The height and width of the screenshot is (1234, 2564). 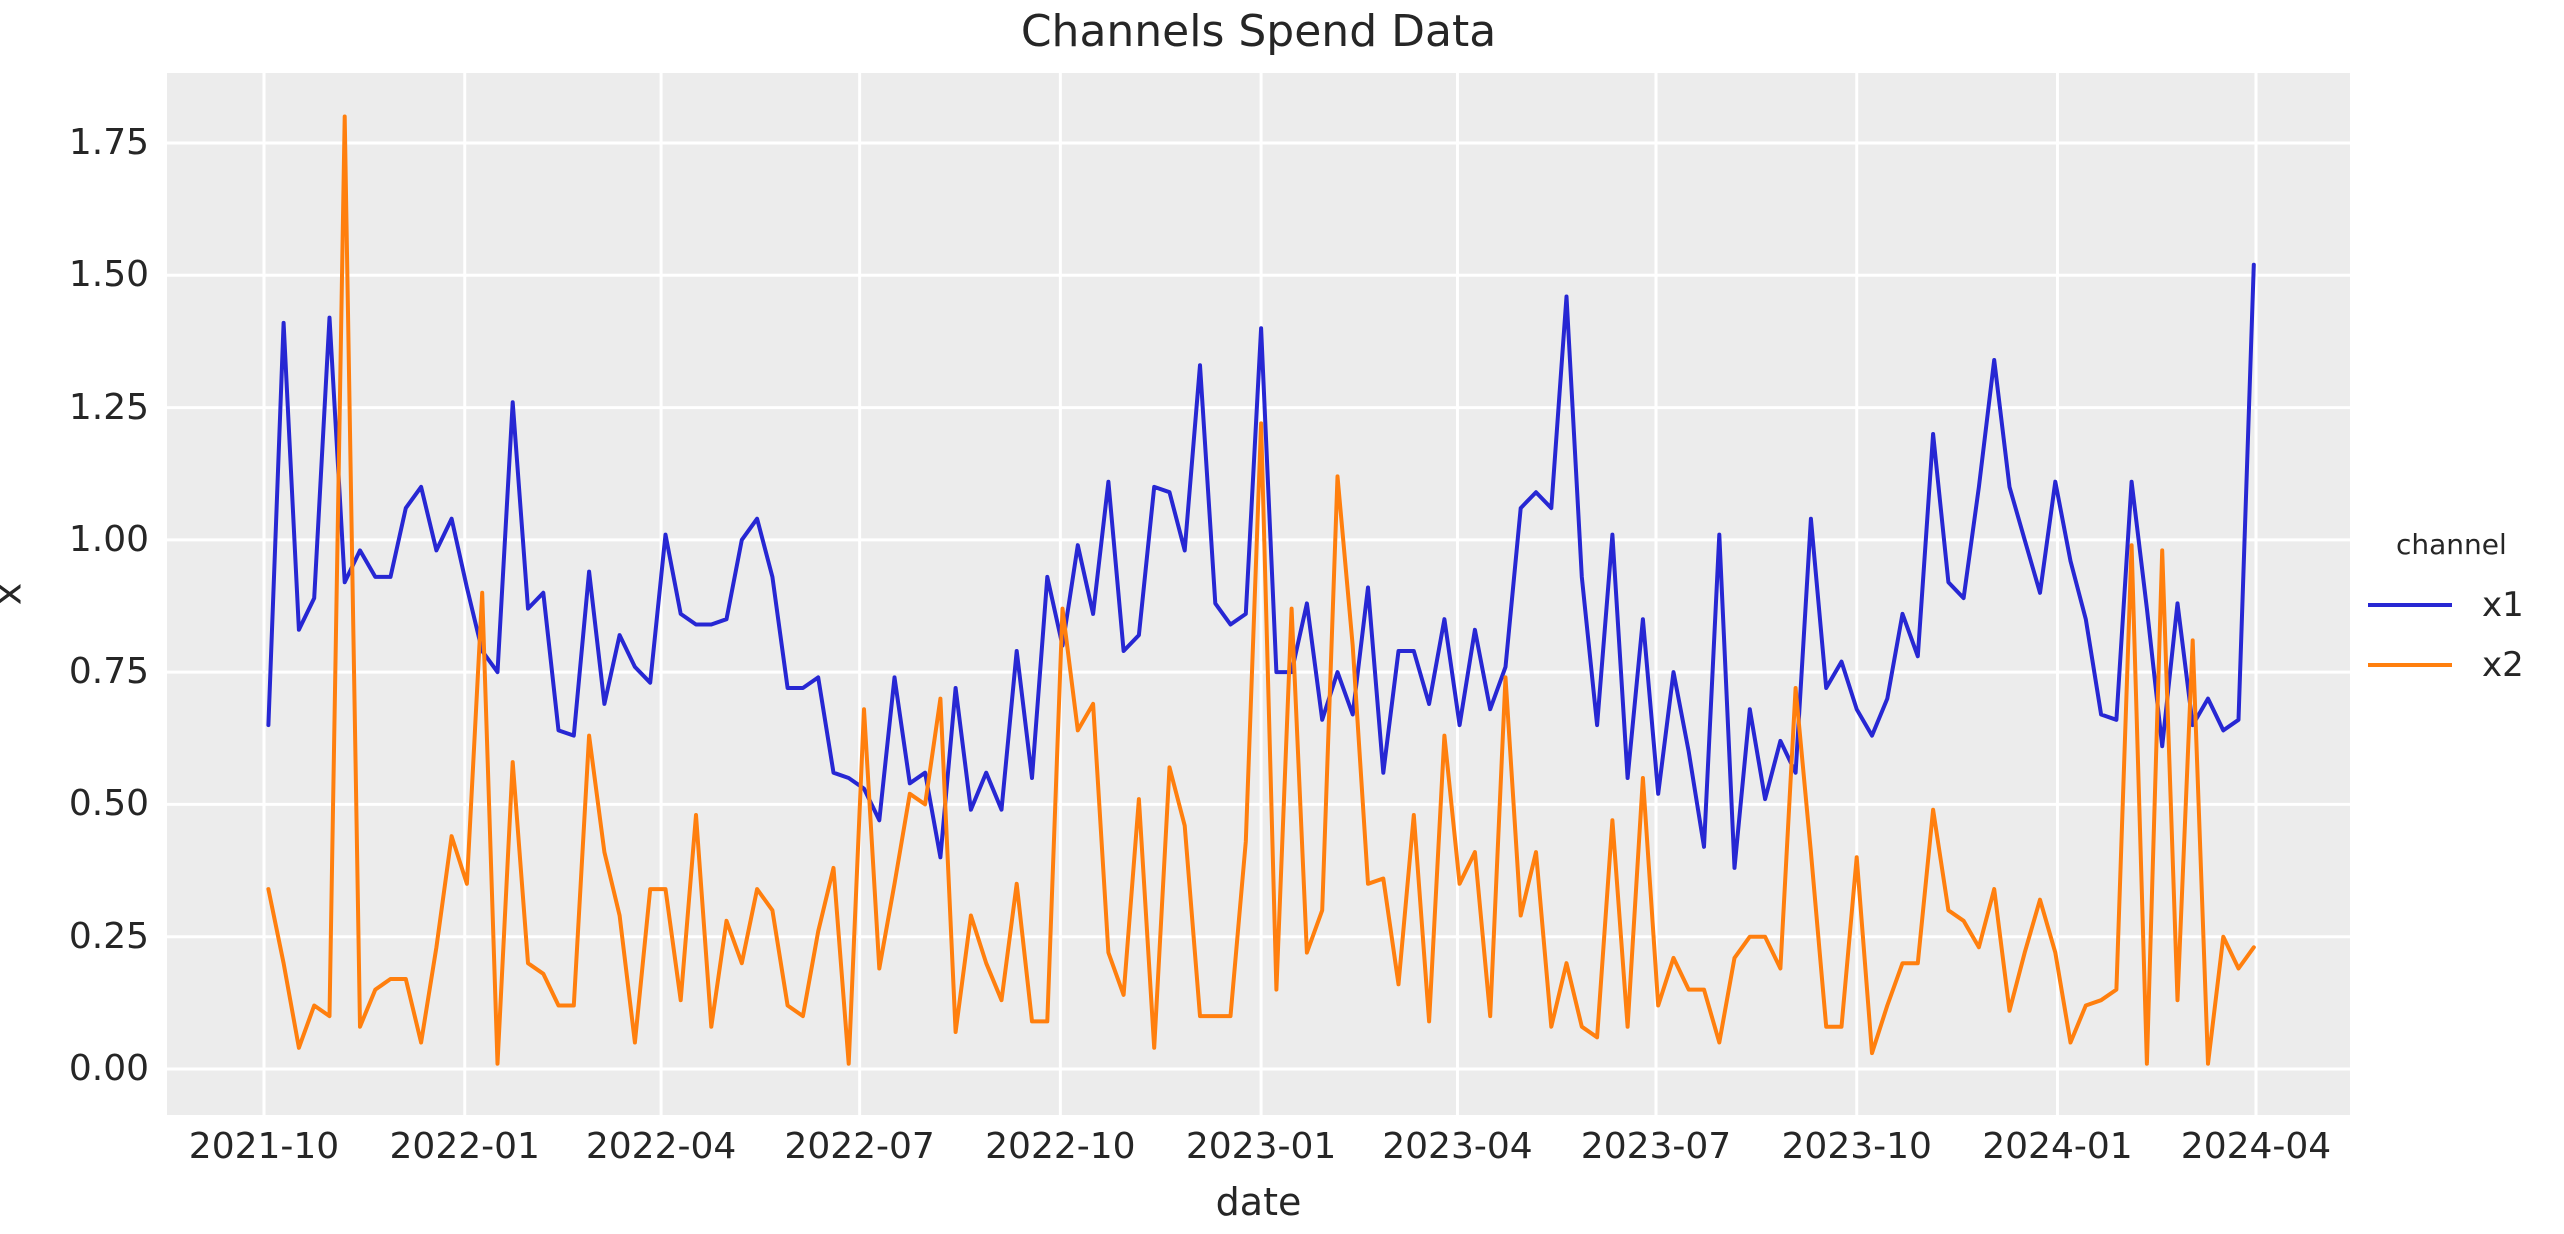 I want to click on x-tick-label: 2023-04, so click(x=1457, y=1146).